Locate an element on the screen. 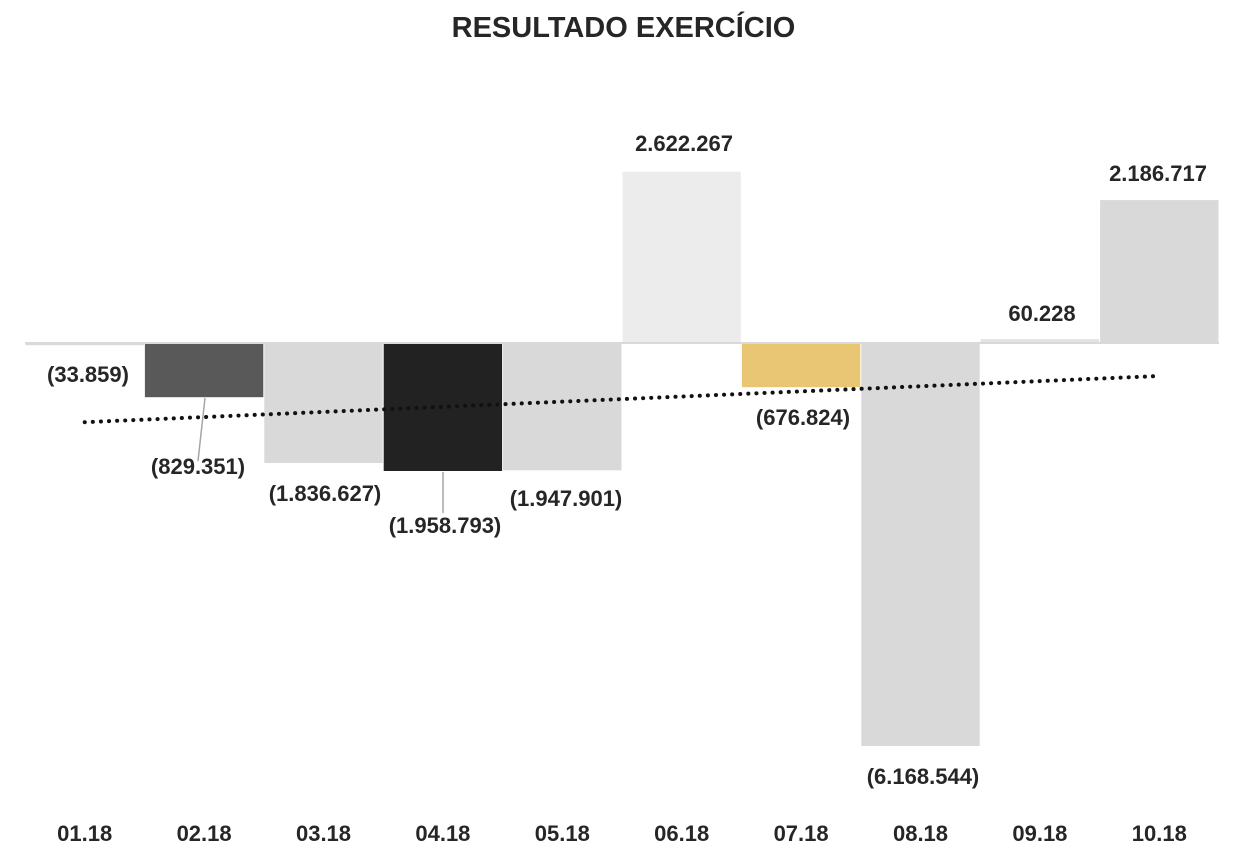 Image resolution: width=1247 pixels, height=849 pixels. x-tick-label-03.18: 03.18 is located at coordinates (323, 833).